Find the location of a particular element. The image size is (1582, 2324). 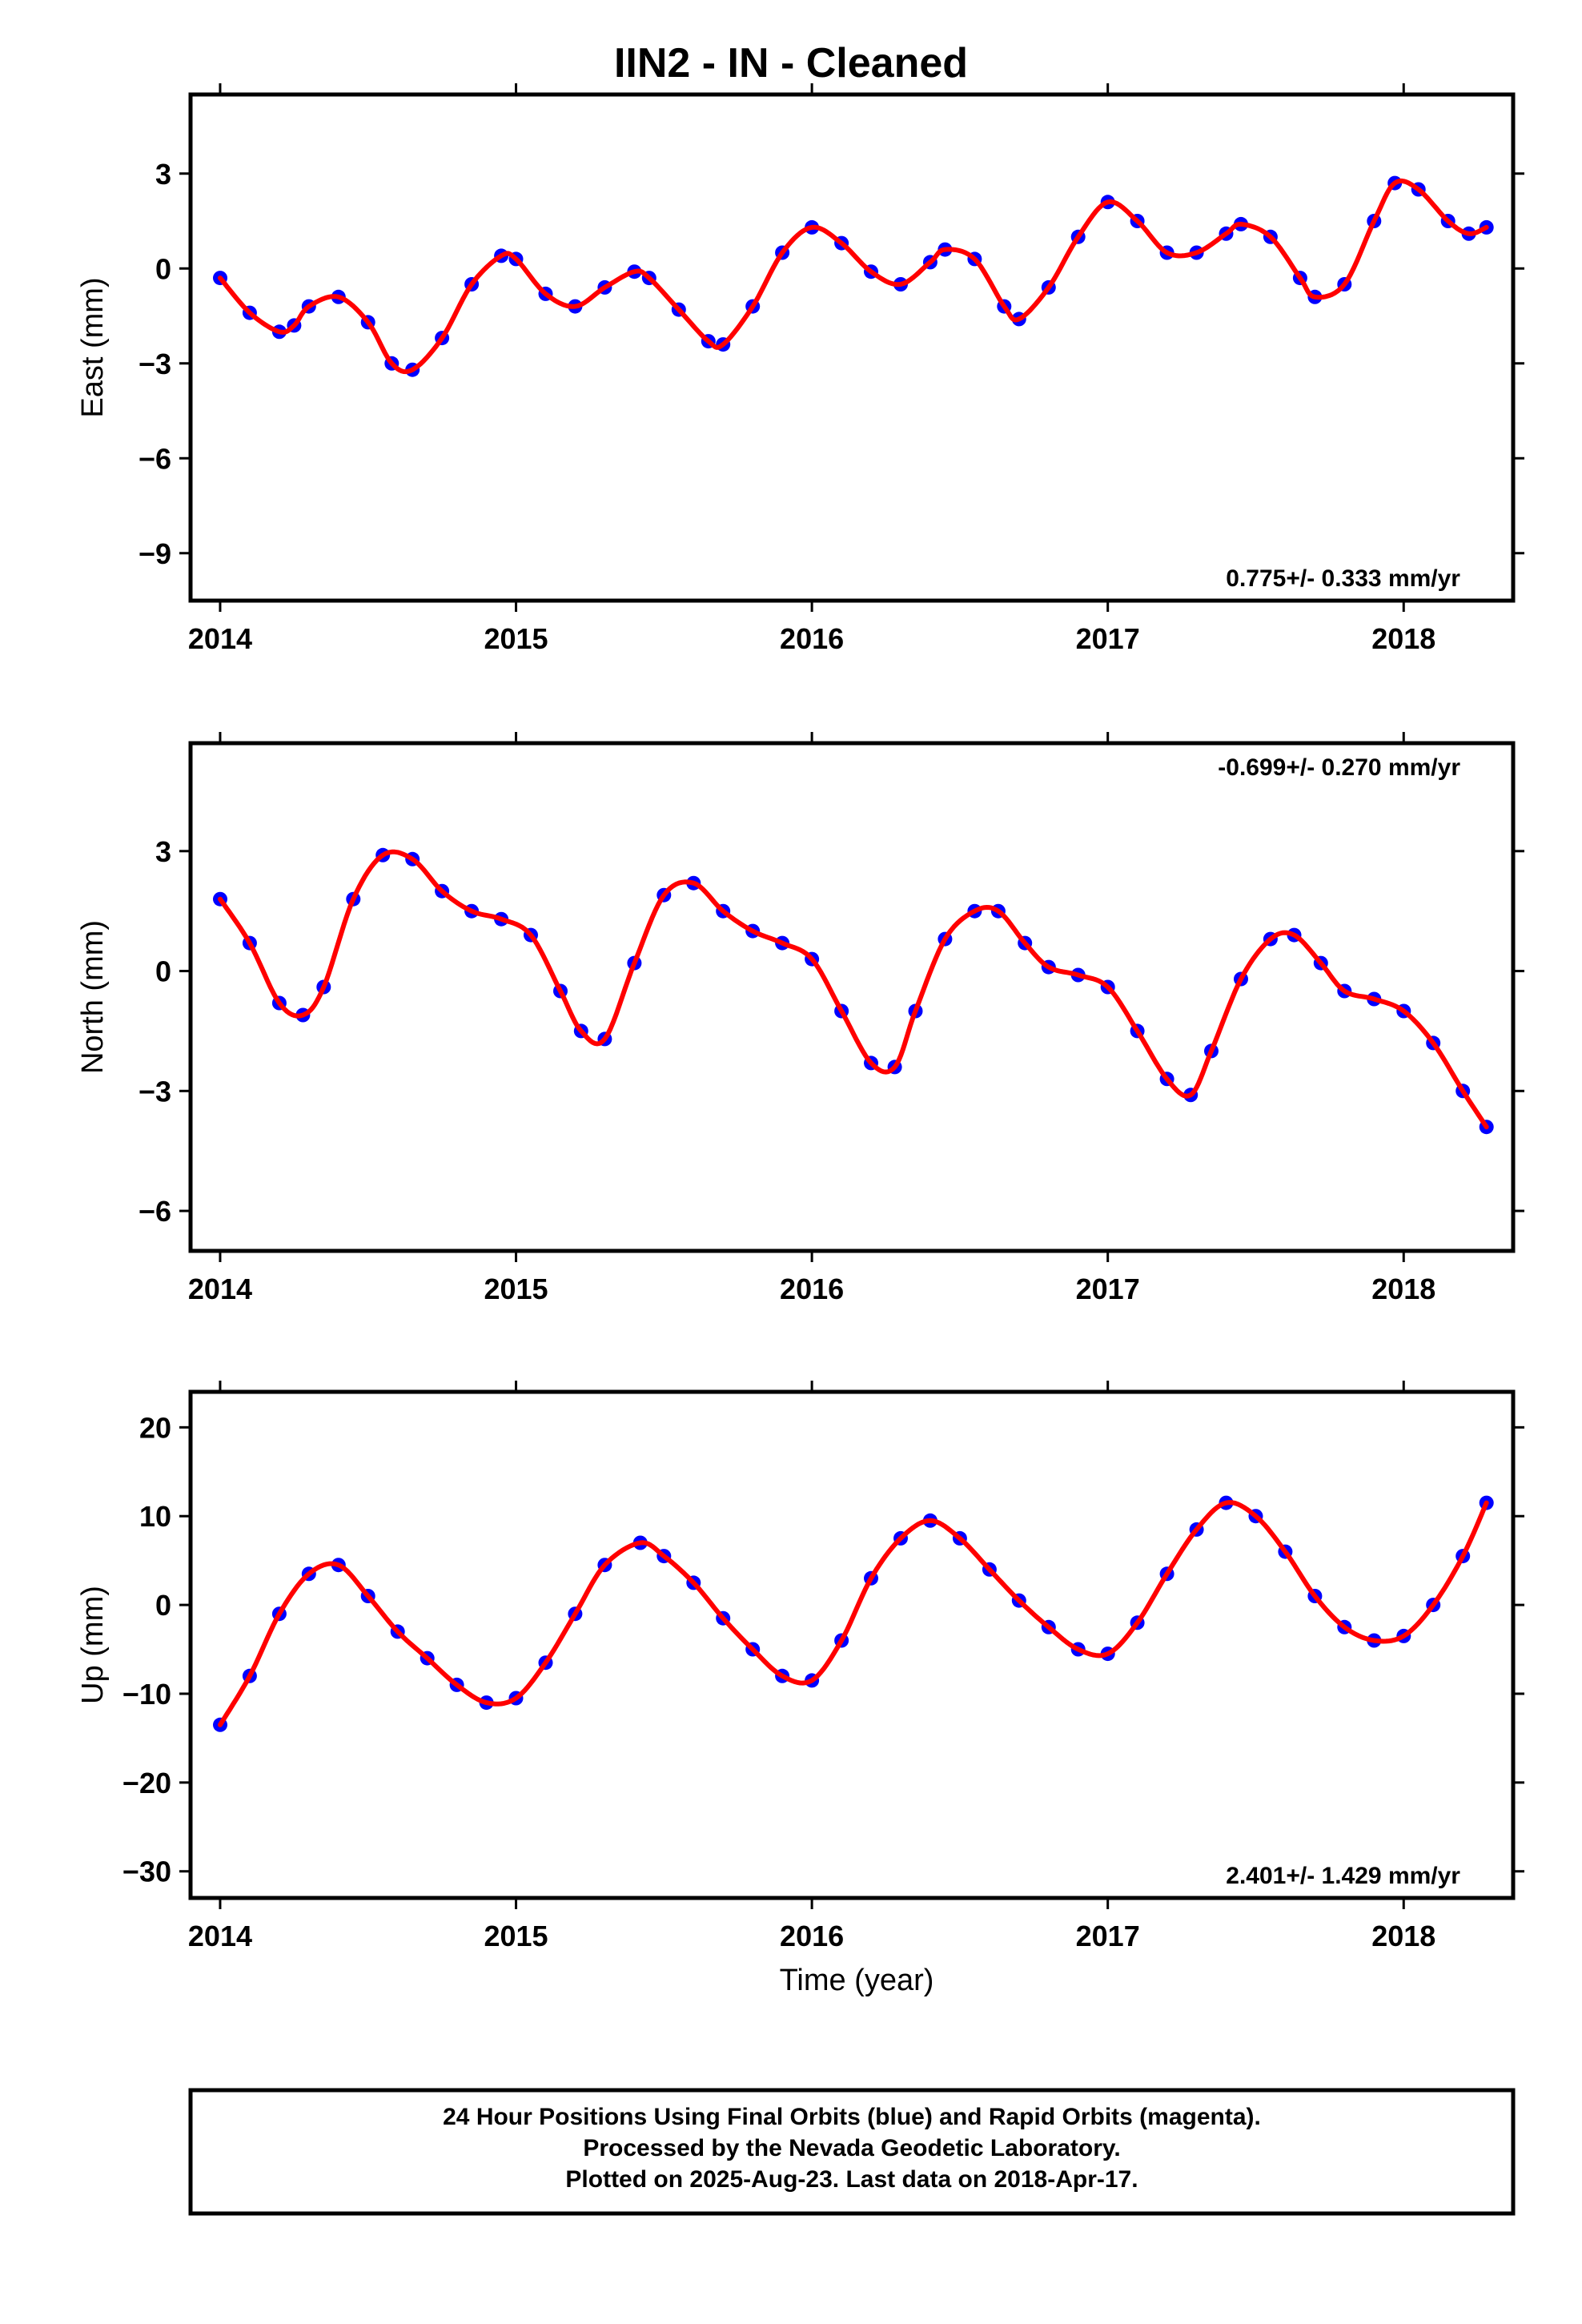

up-y-tick-label: −10 is located at coordinates (146, 1694).